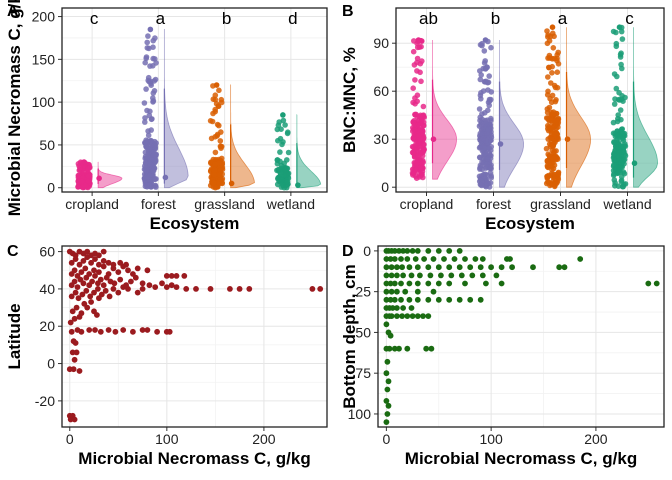  I want to click on median-point-wetland, so click(634, 163).